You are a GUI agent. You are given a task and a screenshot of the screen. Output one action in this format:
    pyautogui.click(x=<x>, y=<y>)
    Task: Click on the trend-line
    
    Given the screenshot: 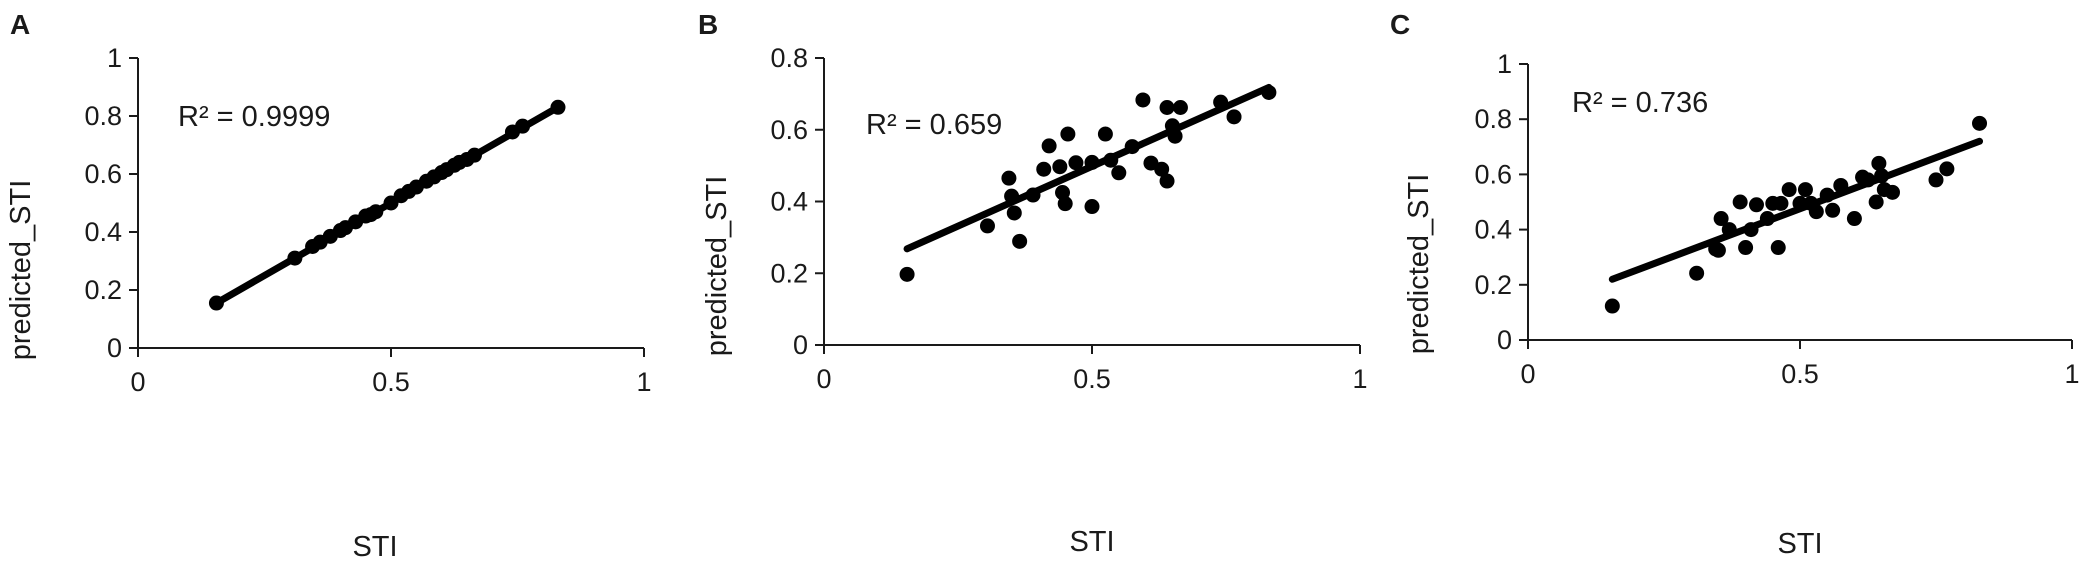 What is the action you would take?
    pyautogui.click(x=1796, y=210)
    